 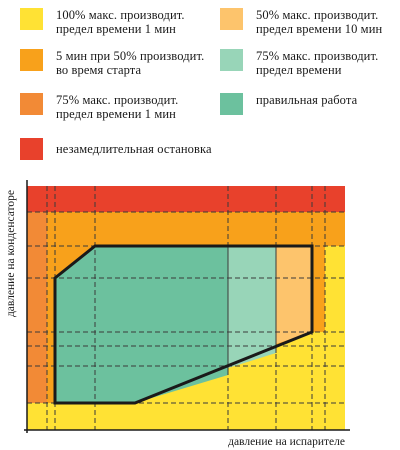 I want to click on legend-label: предел времени, so click(x=299, y=70).